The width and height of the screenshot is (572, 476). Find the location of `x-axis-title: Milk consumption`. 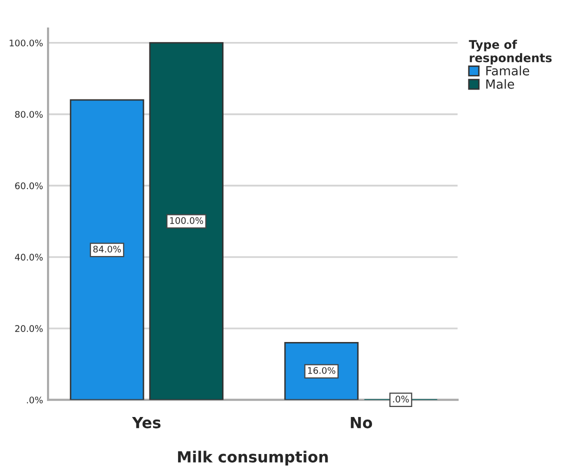

x-axis-title: Milk consumption is located at coordinates (253, 458).